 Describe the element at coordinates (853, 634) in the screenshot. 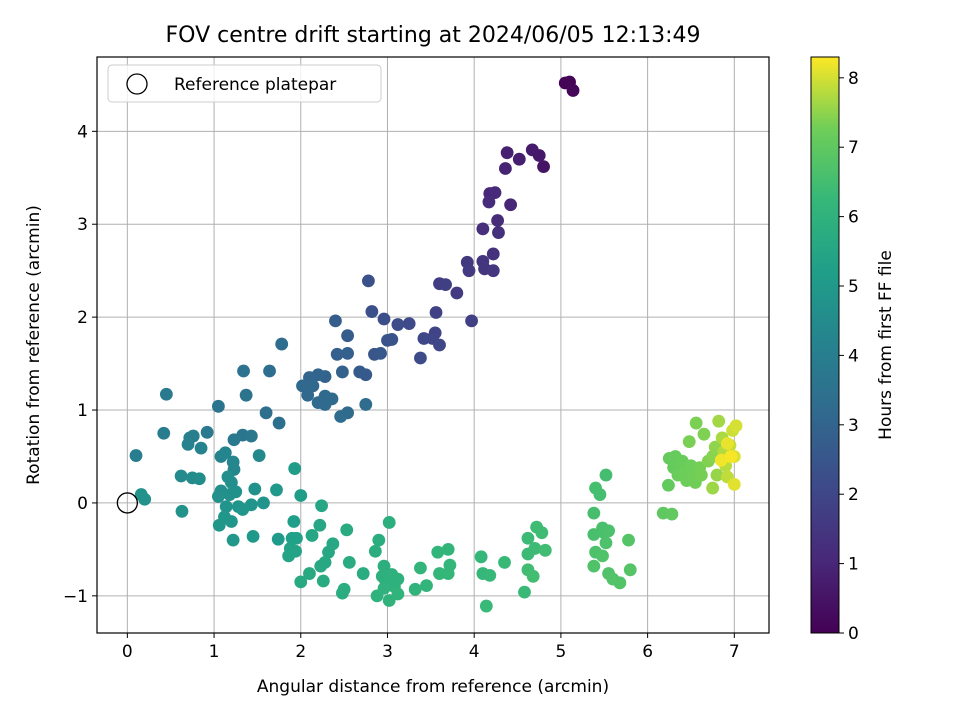

I see `colorbar-tick-label: 0` at that location.